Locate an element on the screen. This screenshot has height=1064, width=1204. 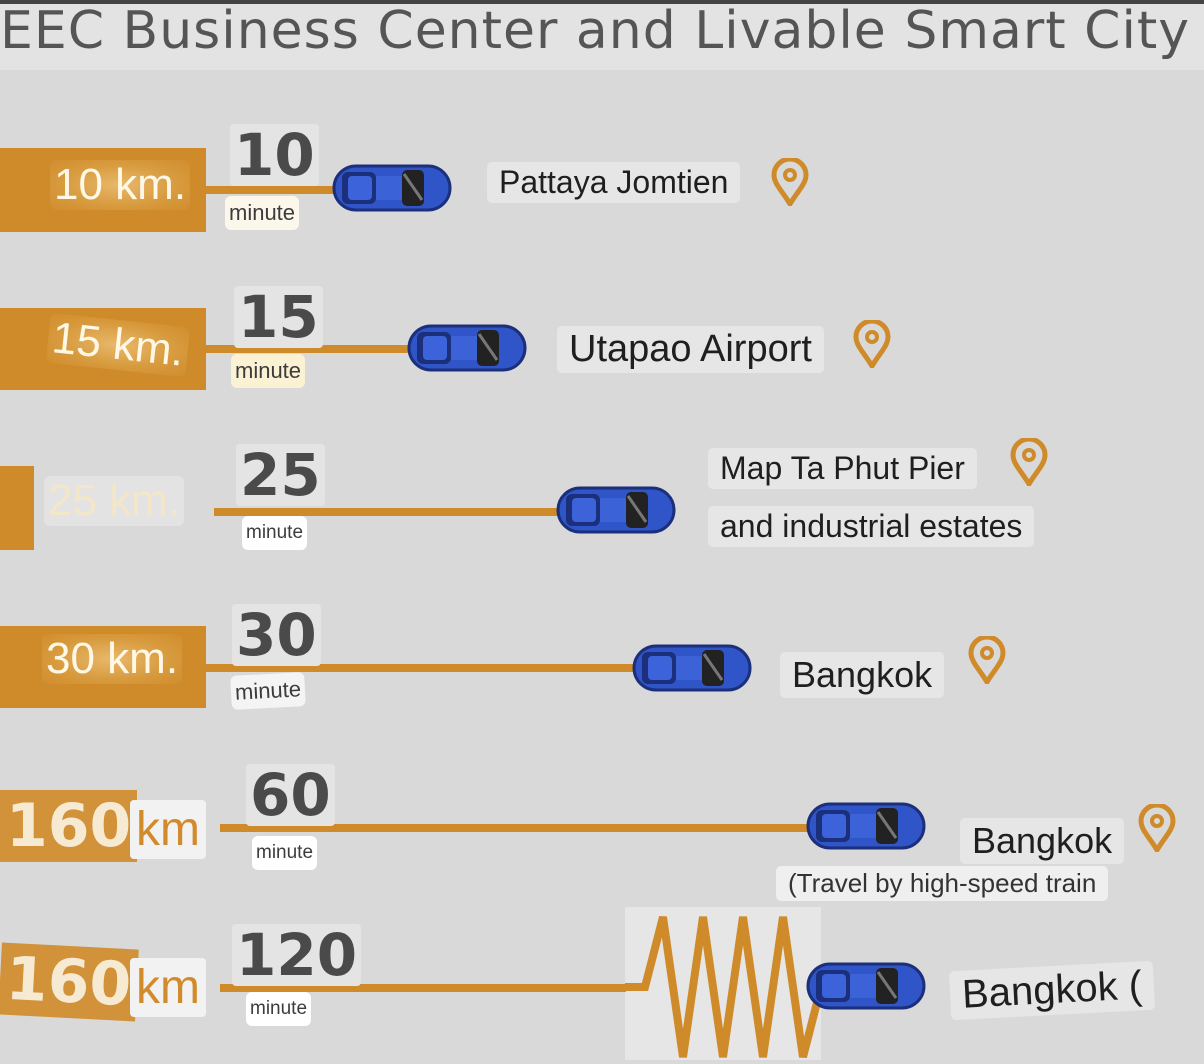
destination-label: Utapao Airport is located at coordinates (690, 349).